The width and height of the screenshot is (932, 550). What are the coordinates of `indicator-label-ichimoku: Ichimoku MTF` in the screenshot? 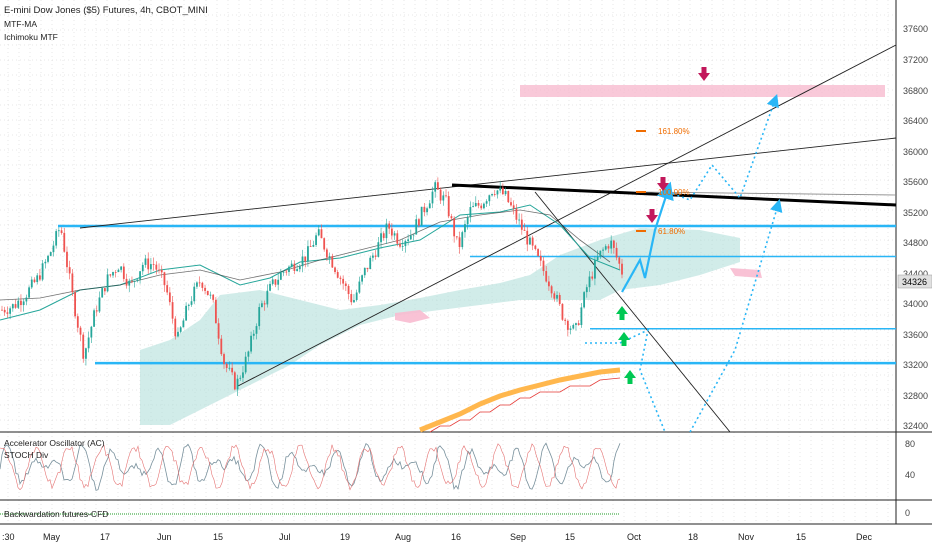 It's located at (31, 37).